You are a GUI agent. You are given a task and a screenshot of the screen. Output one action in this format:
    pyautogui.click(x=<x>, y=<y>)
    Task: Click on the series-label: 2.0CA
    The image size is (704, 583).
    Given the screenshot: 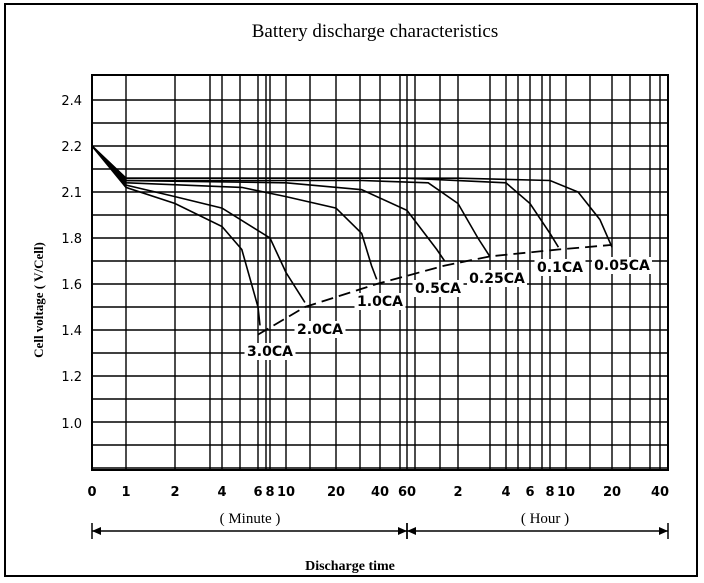 What is the action you would take?
    pyautogui.click(x=320, y=330)
    